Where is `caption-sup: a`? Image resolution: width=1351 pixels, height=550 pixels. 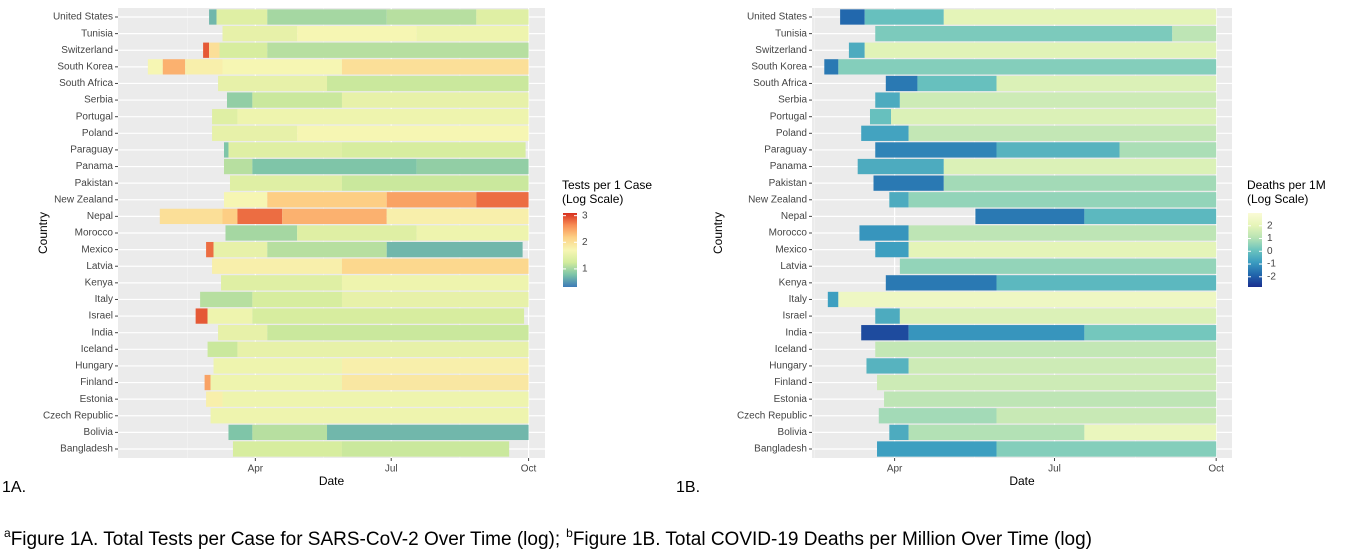
caption-sup: a is located at coordinates (7, 533).